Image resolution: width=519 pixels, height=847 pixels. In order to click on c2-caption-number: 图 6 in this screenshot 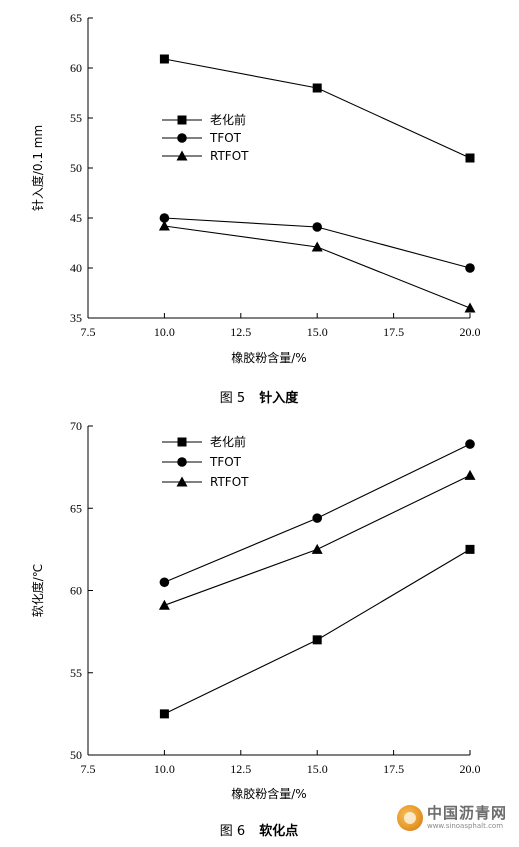, I will do `click(232, 831)`.